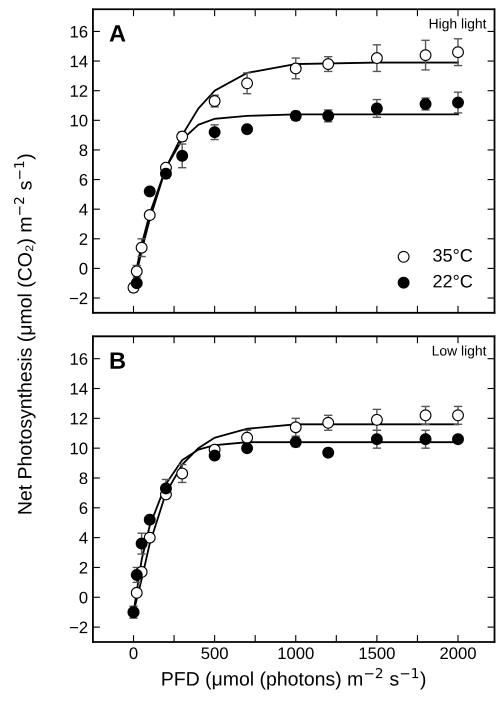 This screenshot has height=711, width=497. What do you see at coordinates (458, 25) in the screenshot?
I see `text: High light` at bounding box center [458, 25].